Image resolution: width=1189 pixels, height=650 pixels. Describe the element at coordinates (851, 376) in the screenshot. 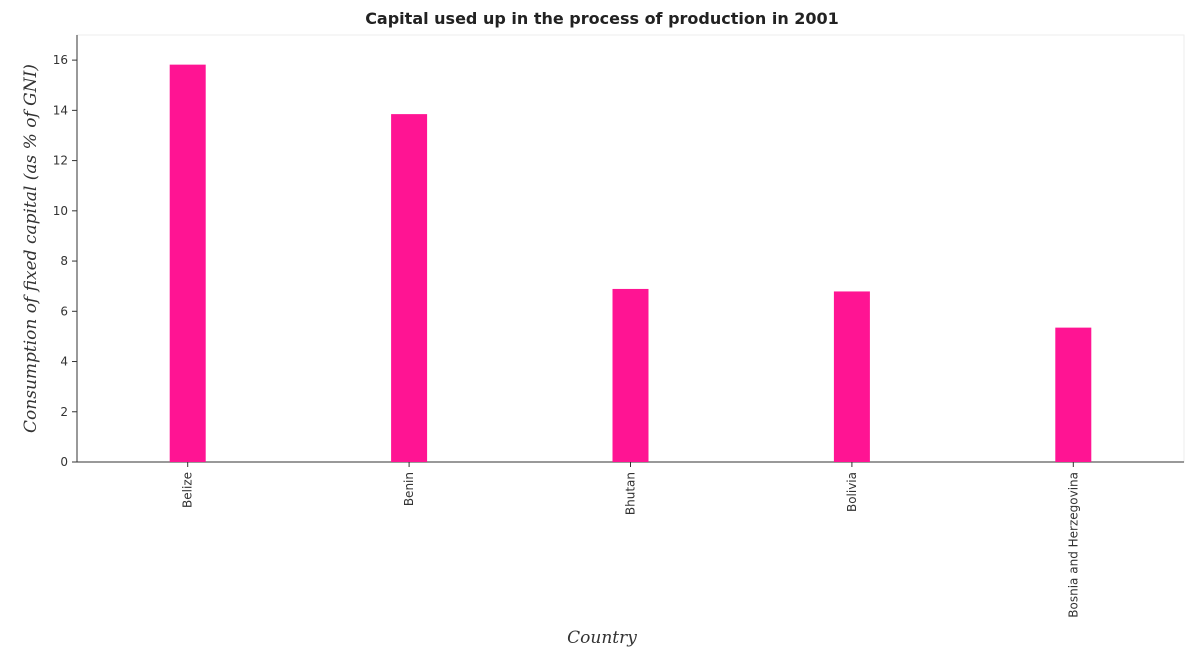

I see `bar-bolivia` at that location.